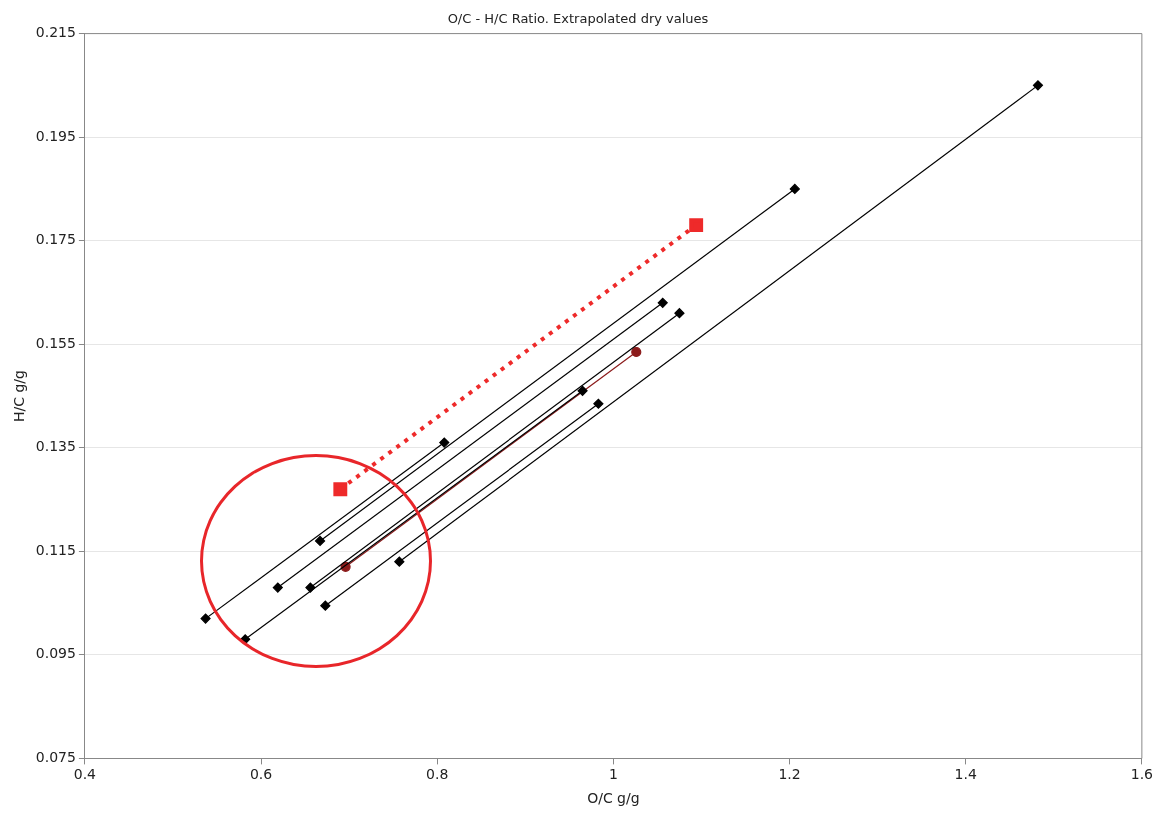 Image resolution: width=1164 pixels, height=820 pixels. I want to click on y-axis-title: H/C g/g, so click(19, 396).